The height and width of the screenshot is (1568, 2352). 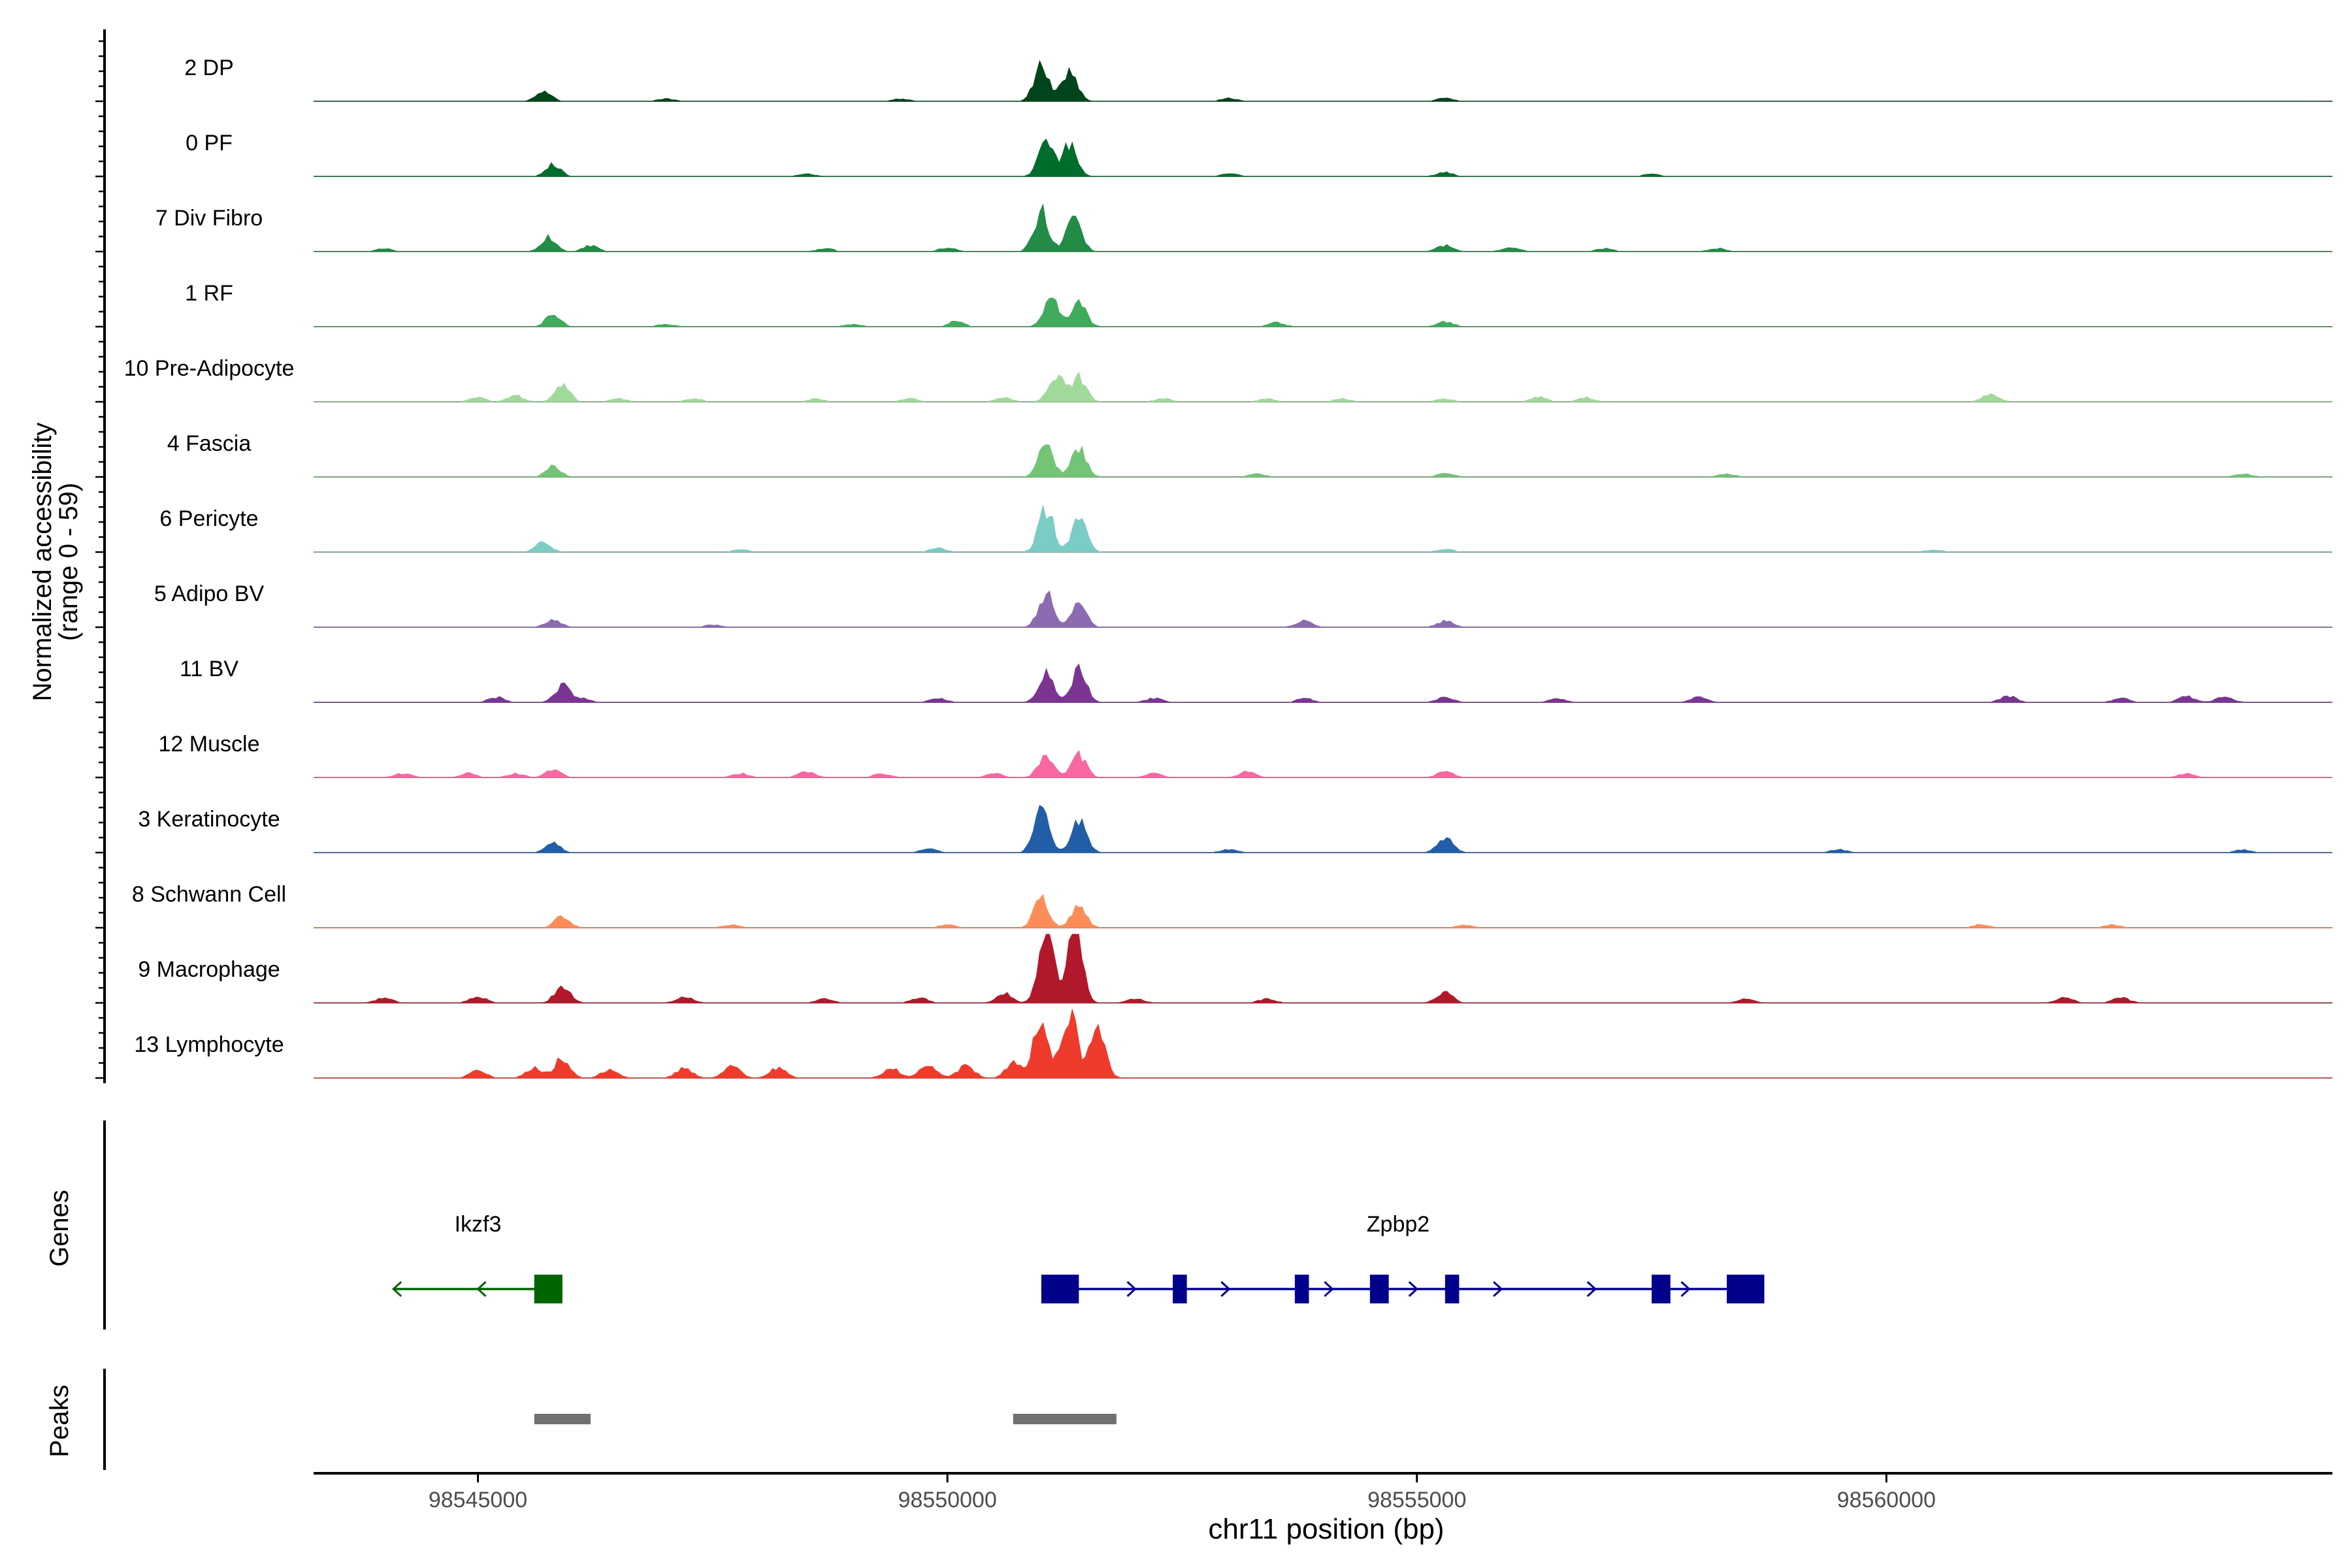 What do you see at coordinates (1403, 1257) in the screenshot?
I see `gene-zpbp2: Zpbp2` at bounding box center [1403, 1257].